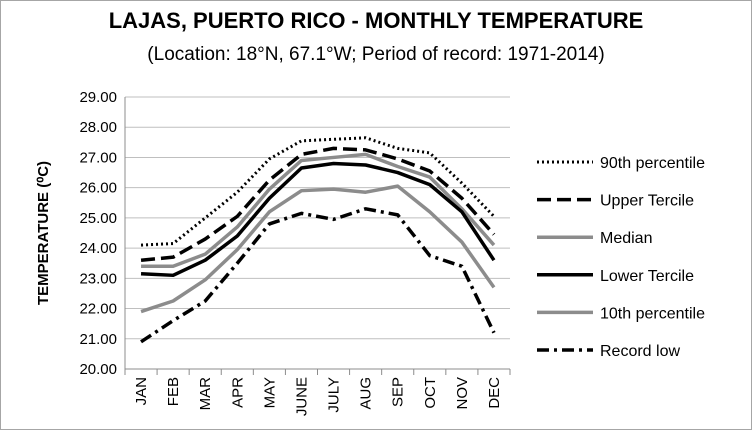 This screenshot has width=752, height=430. What do you see at coordinates (647, 201) in the screenshot?
I see `legend-label: Upper Tercile` at bounding box center [647, 201].